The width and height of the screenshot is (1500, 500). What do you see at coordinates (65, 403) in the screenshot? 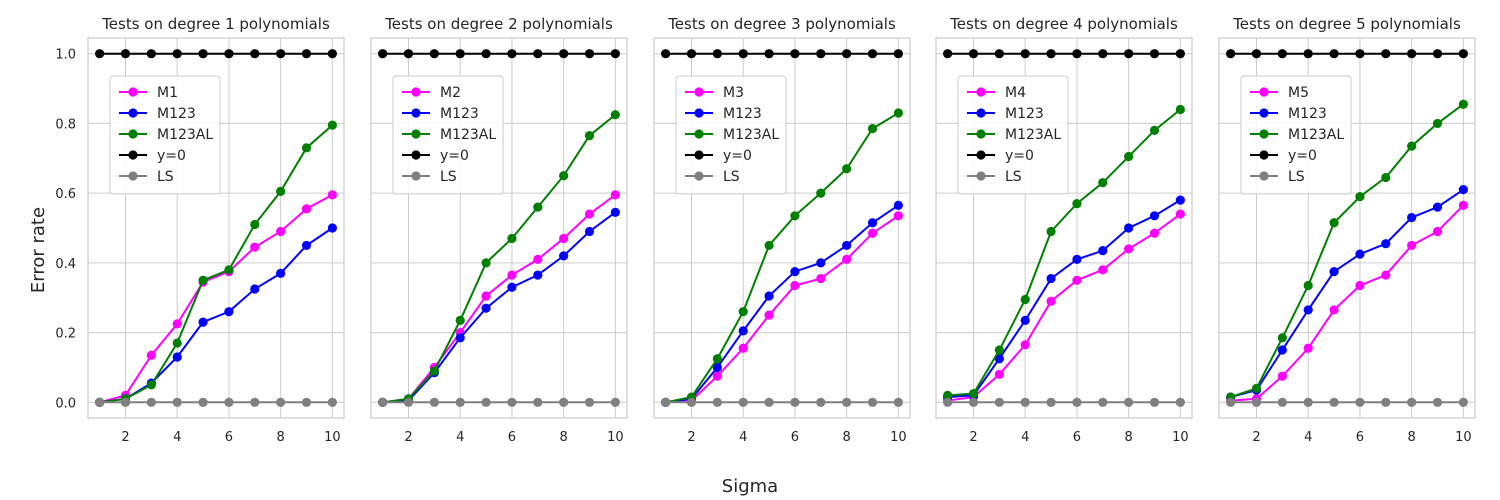
I see `y-tick-label: 0.0` at bounding box center [65, 403].